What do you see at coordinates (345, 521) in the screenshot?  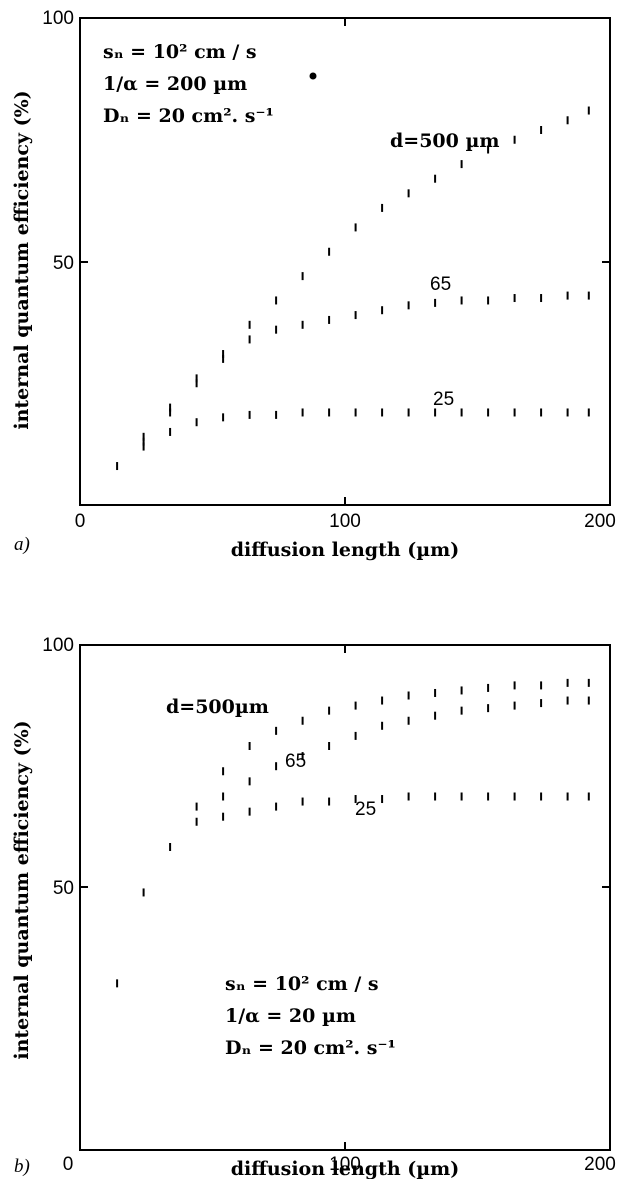 I see `chart-a-xtick-100: 100` at bounding box center [345, 521].